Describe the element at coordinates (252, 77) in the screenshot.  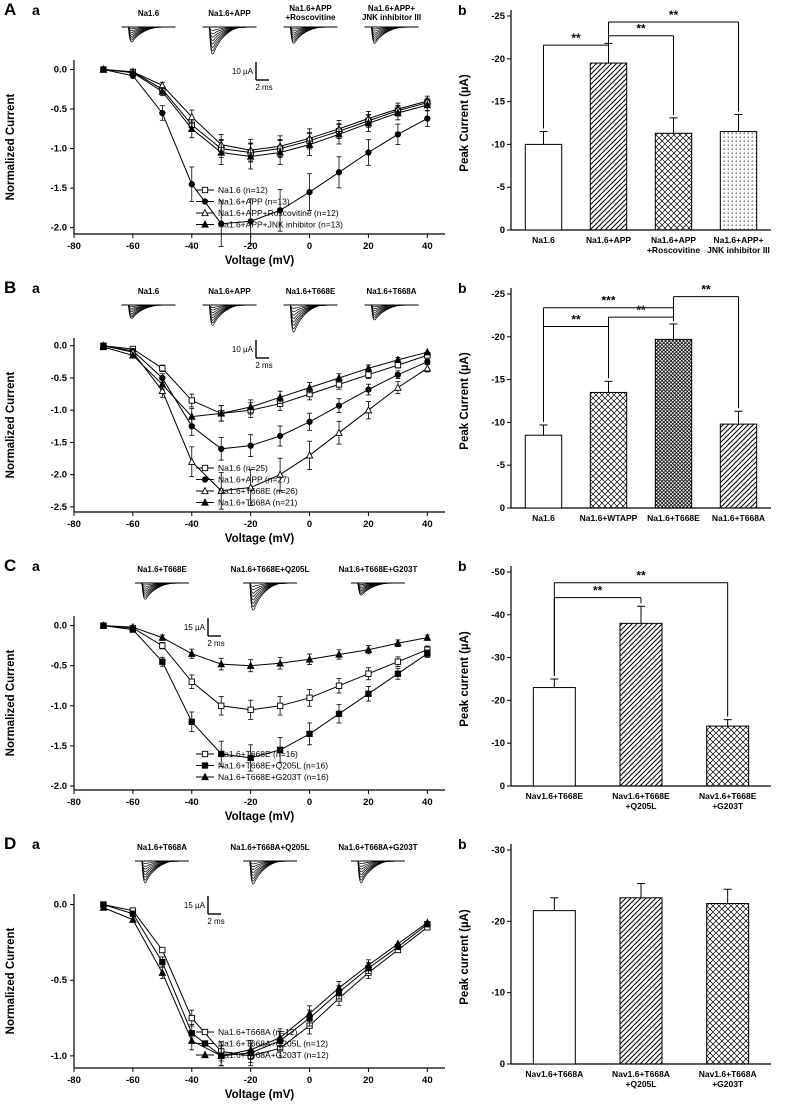
I see `scale-bar: 10 µA2 ms` at that location.